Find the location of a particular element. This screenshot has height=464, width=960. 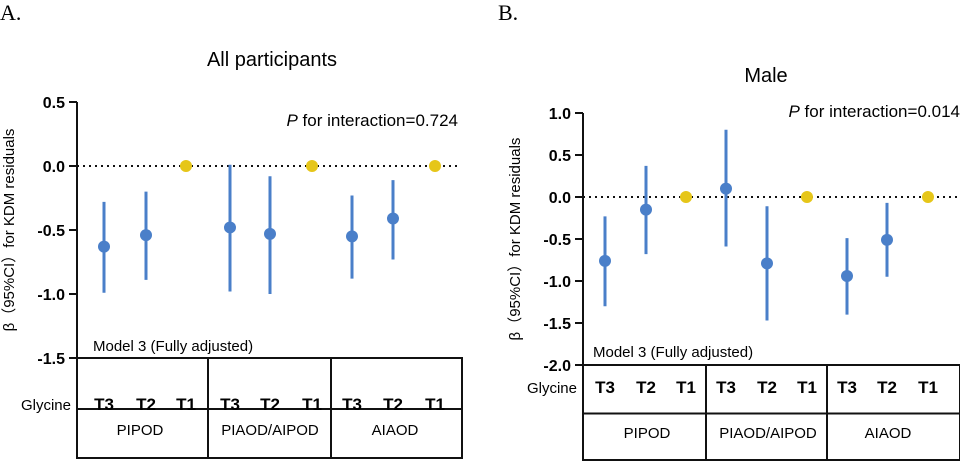

p-interaction-value: for interaction=0.014 is located at coordinates (880, 111).